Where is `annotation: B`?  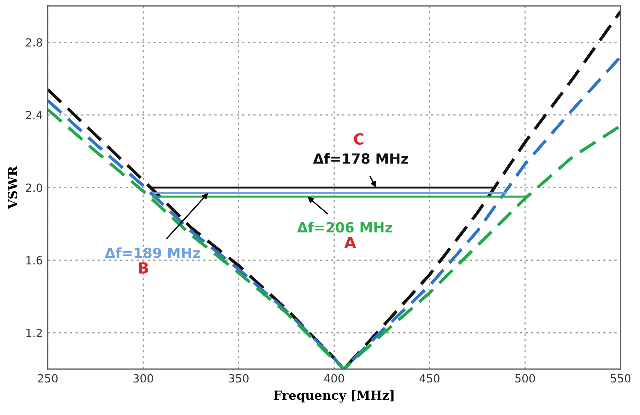
annotation: B is located at coordinates (143, 268).